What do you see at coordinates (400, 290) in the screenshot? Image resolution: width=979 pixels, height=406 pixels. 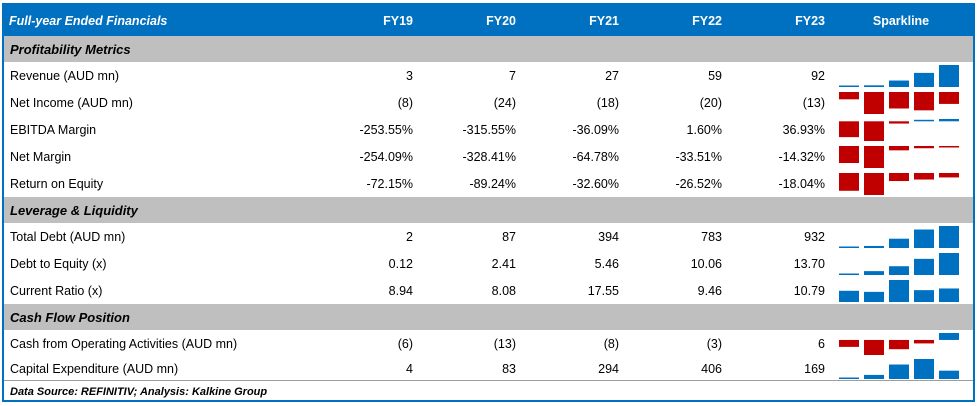 I see `value-cell: 8.94` at bounding box center [400, 290].